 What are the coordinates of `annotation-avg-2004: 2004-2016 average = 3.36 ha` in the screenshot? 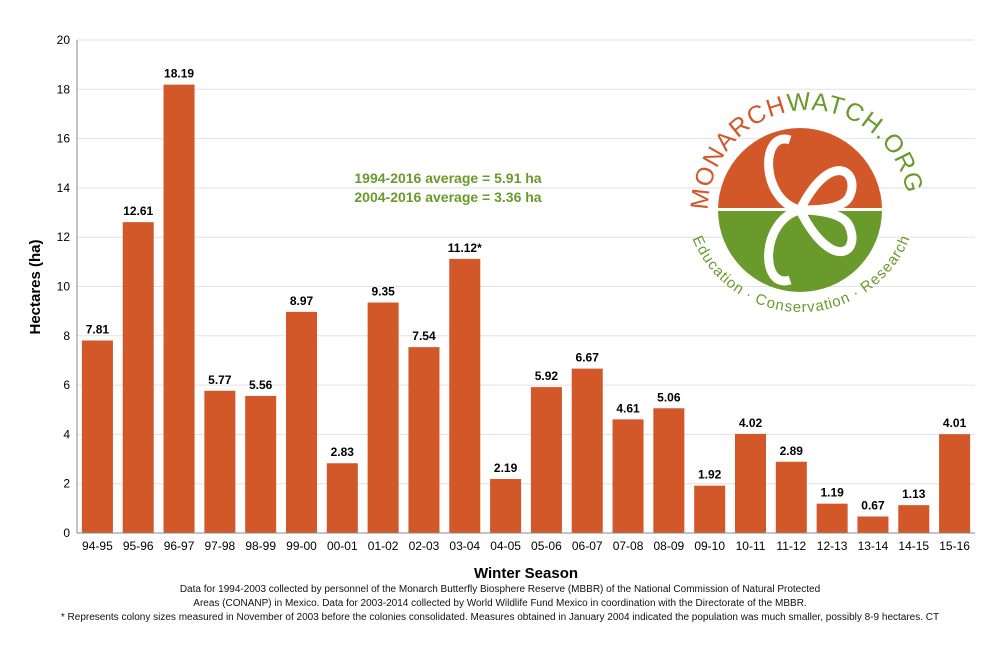 It's located at (447, 197).